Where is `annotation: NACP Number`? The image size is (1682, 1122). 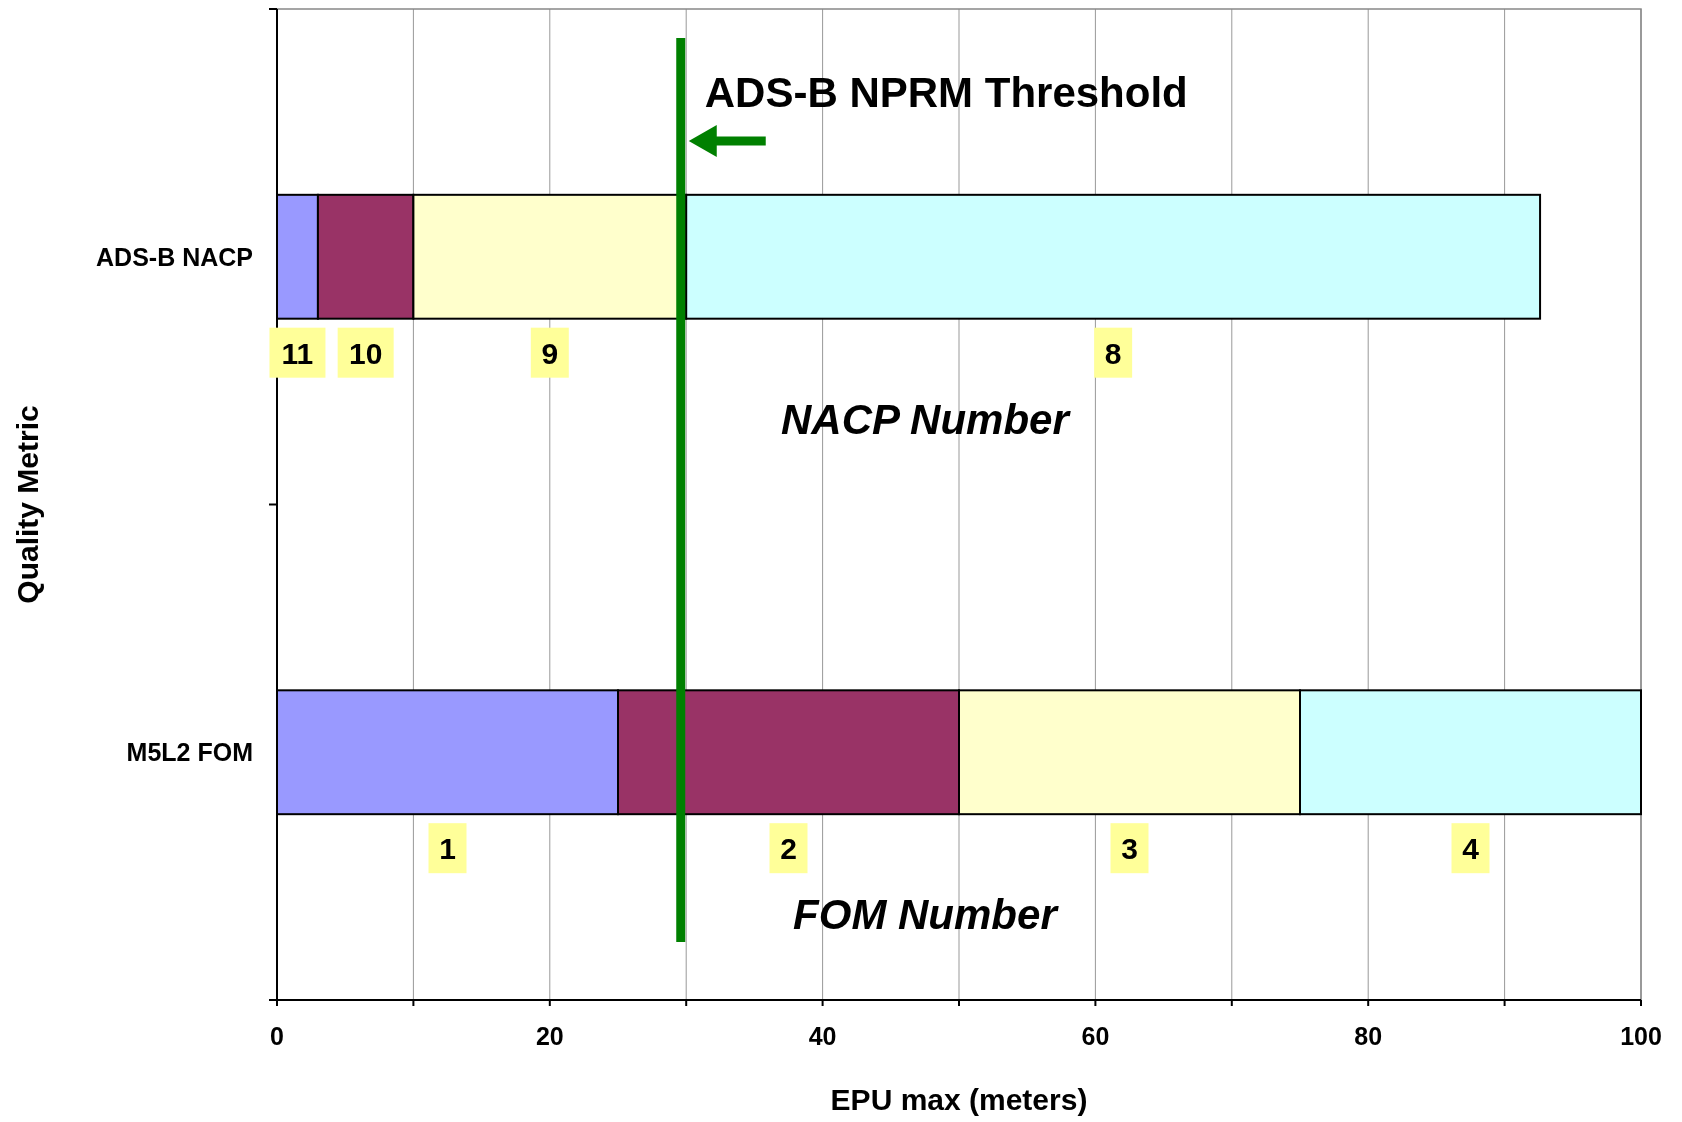
annotation: NACP Number is located at coordinates (926, 419).